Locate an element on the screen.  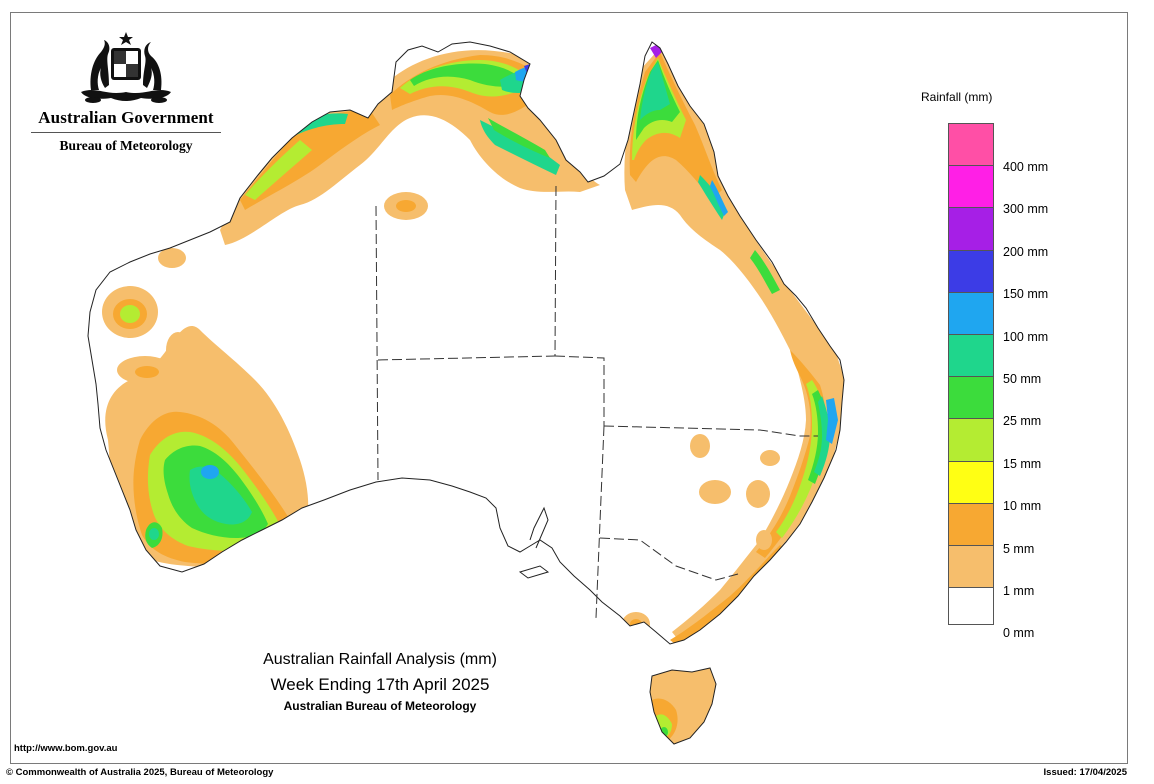
legend-label: 200 mm is located at coordinates (1026, 251).